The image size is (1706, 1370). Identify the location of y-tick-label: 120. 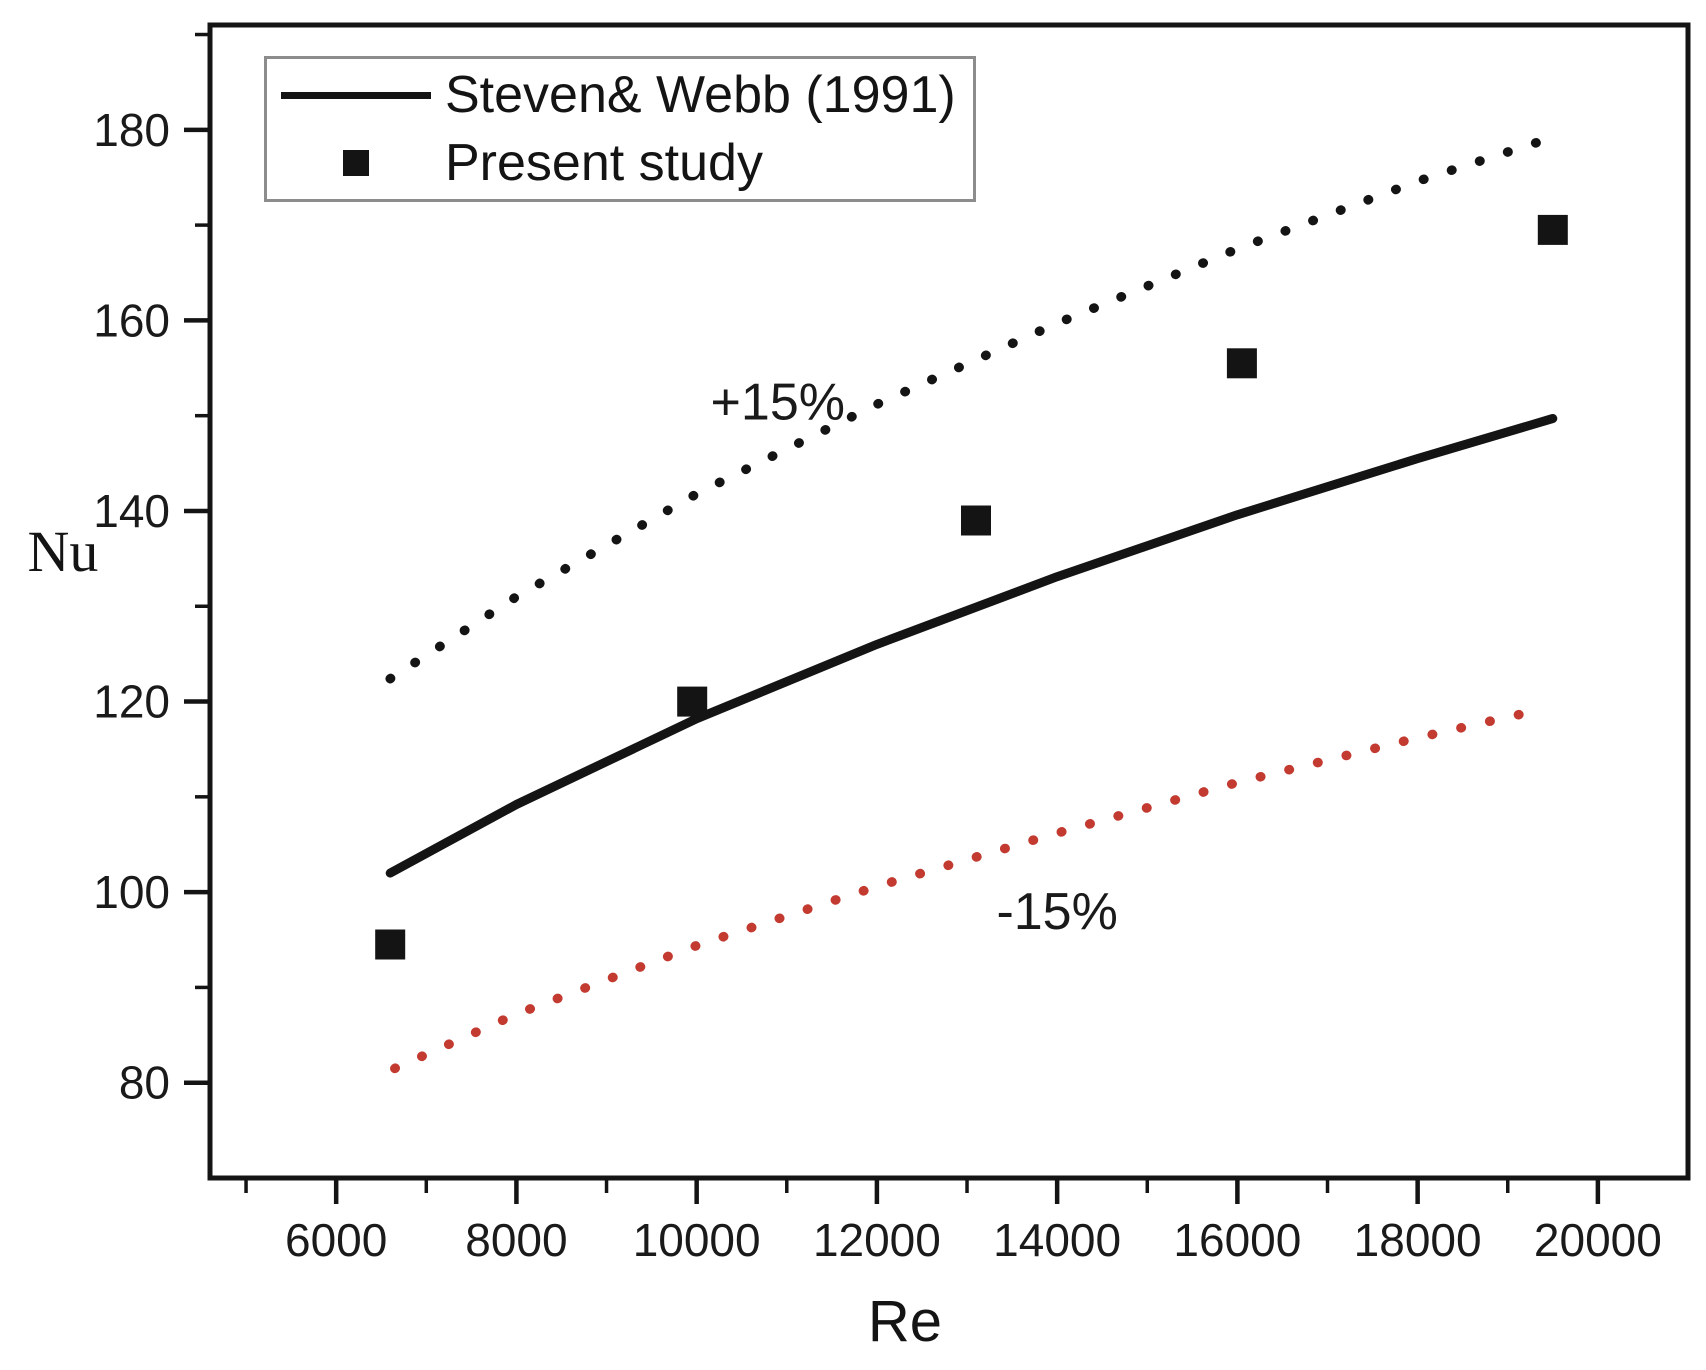
(131, 702).